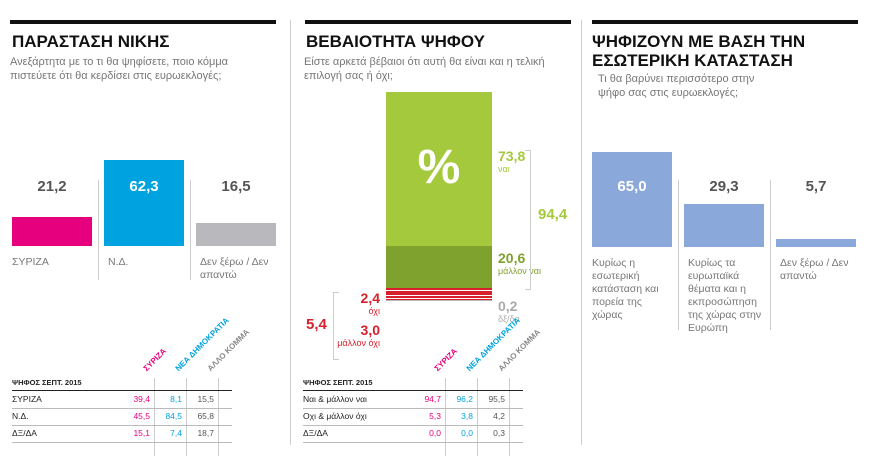 The image size is (880, 458). What do you see at coordinates (176, 433) in the screenshot?
I see `cell: 7,4` at bounding box center [176, 433].